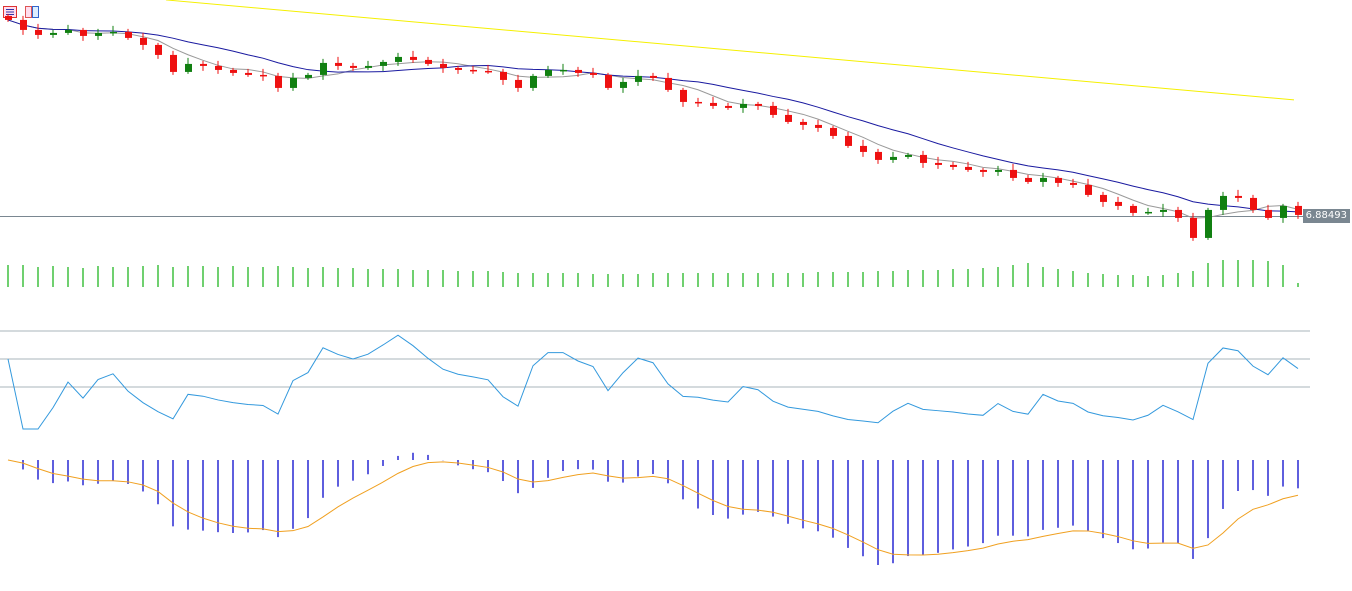 Image resolution: width=1352 pixels, height=591 pixels. Describe the element at coordinates (730, 50) in the screenshot. I see `ma-long-line` at that location.